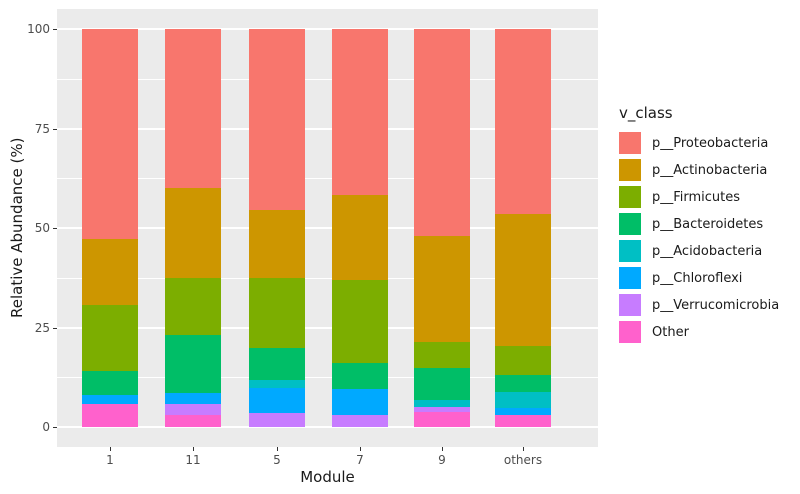  What do you see at coordinates (523, 383) in the screenshot?
I see `bar-segment-p__Bacteroidetes-module-others` at bounding box center [523, 383].